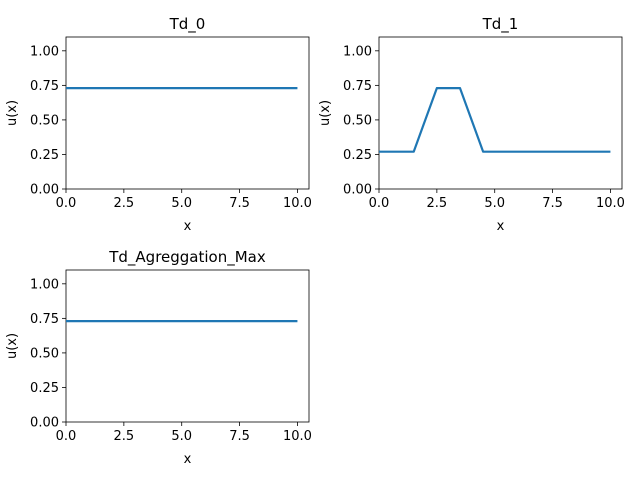 The image size is (640, 480). Describe the element at coordinates (187, 24) in the screenshot. I see `chart-title: Td_0` at that location.